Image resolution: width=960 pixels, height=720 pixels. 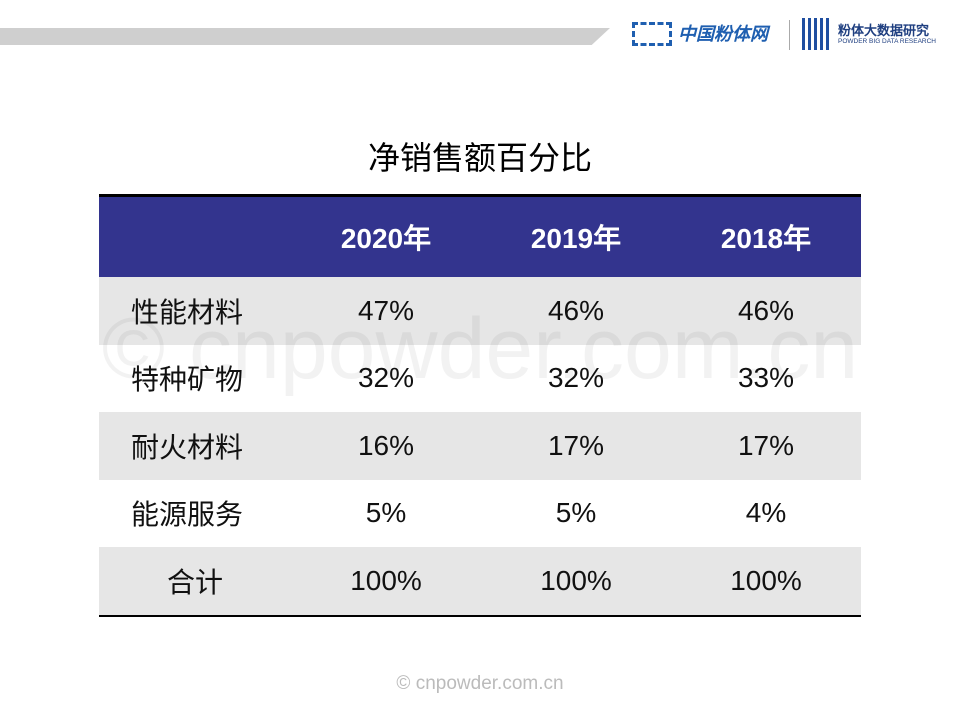 I want to click on logo-right: 粉体大数据研究, so click(x=884, y=30).